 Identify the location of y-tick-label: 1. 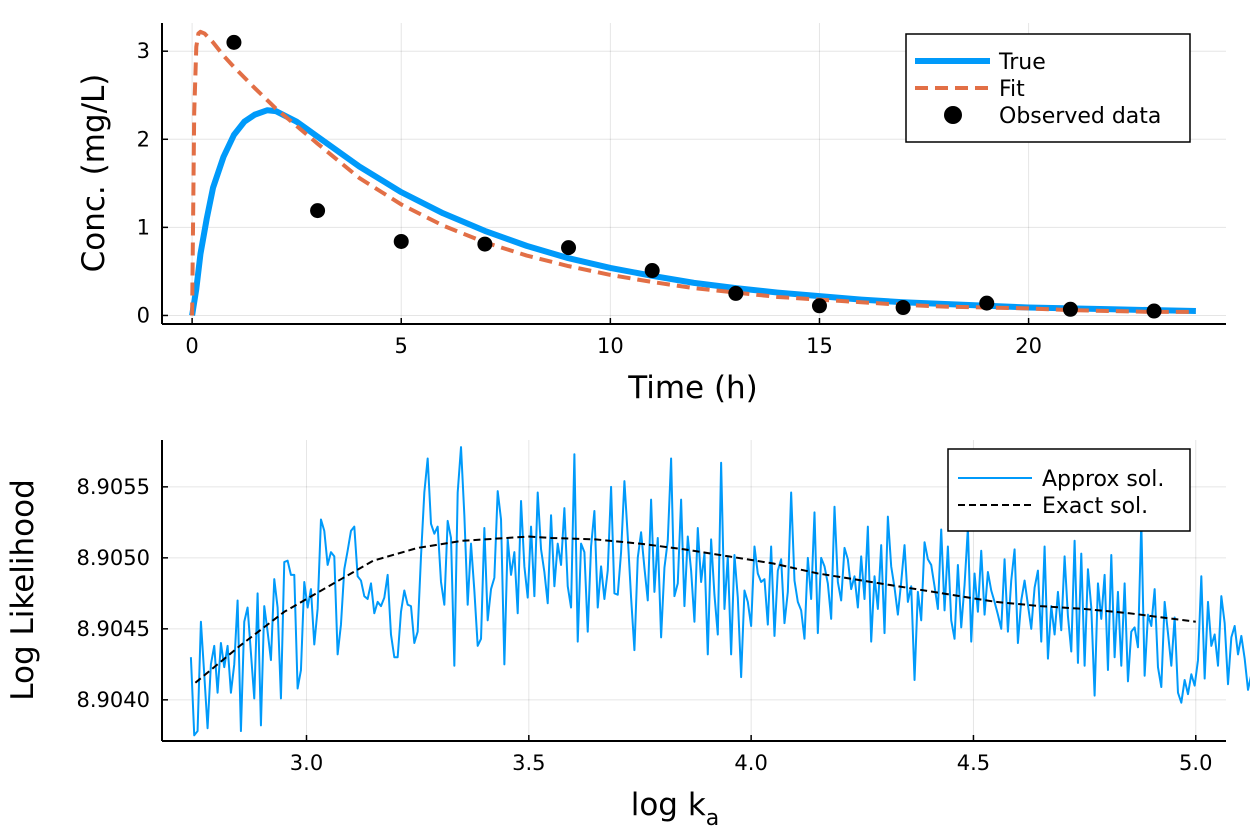
(143, 227).